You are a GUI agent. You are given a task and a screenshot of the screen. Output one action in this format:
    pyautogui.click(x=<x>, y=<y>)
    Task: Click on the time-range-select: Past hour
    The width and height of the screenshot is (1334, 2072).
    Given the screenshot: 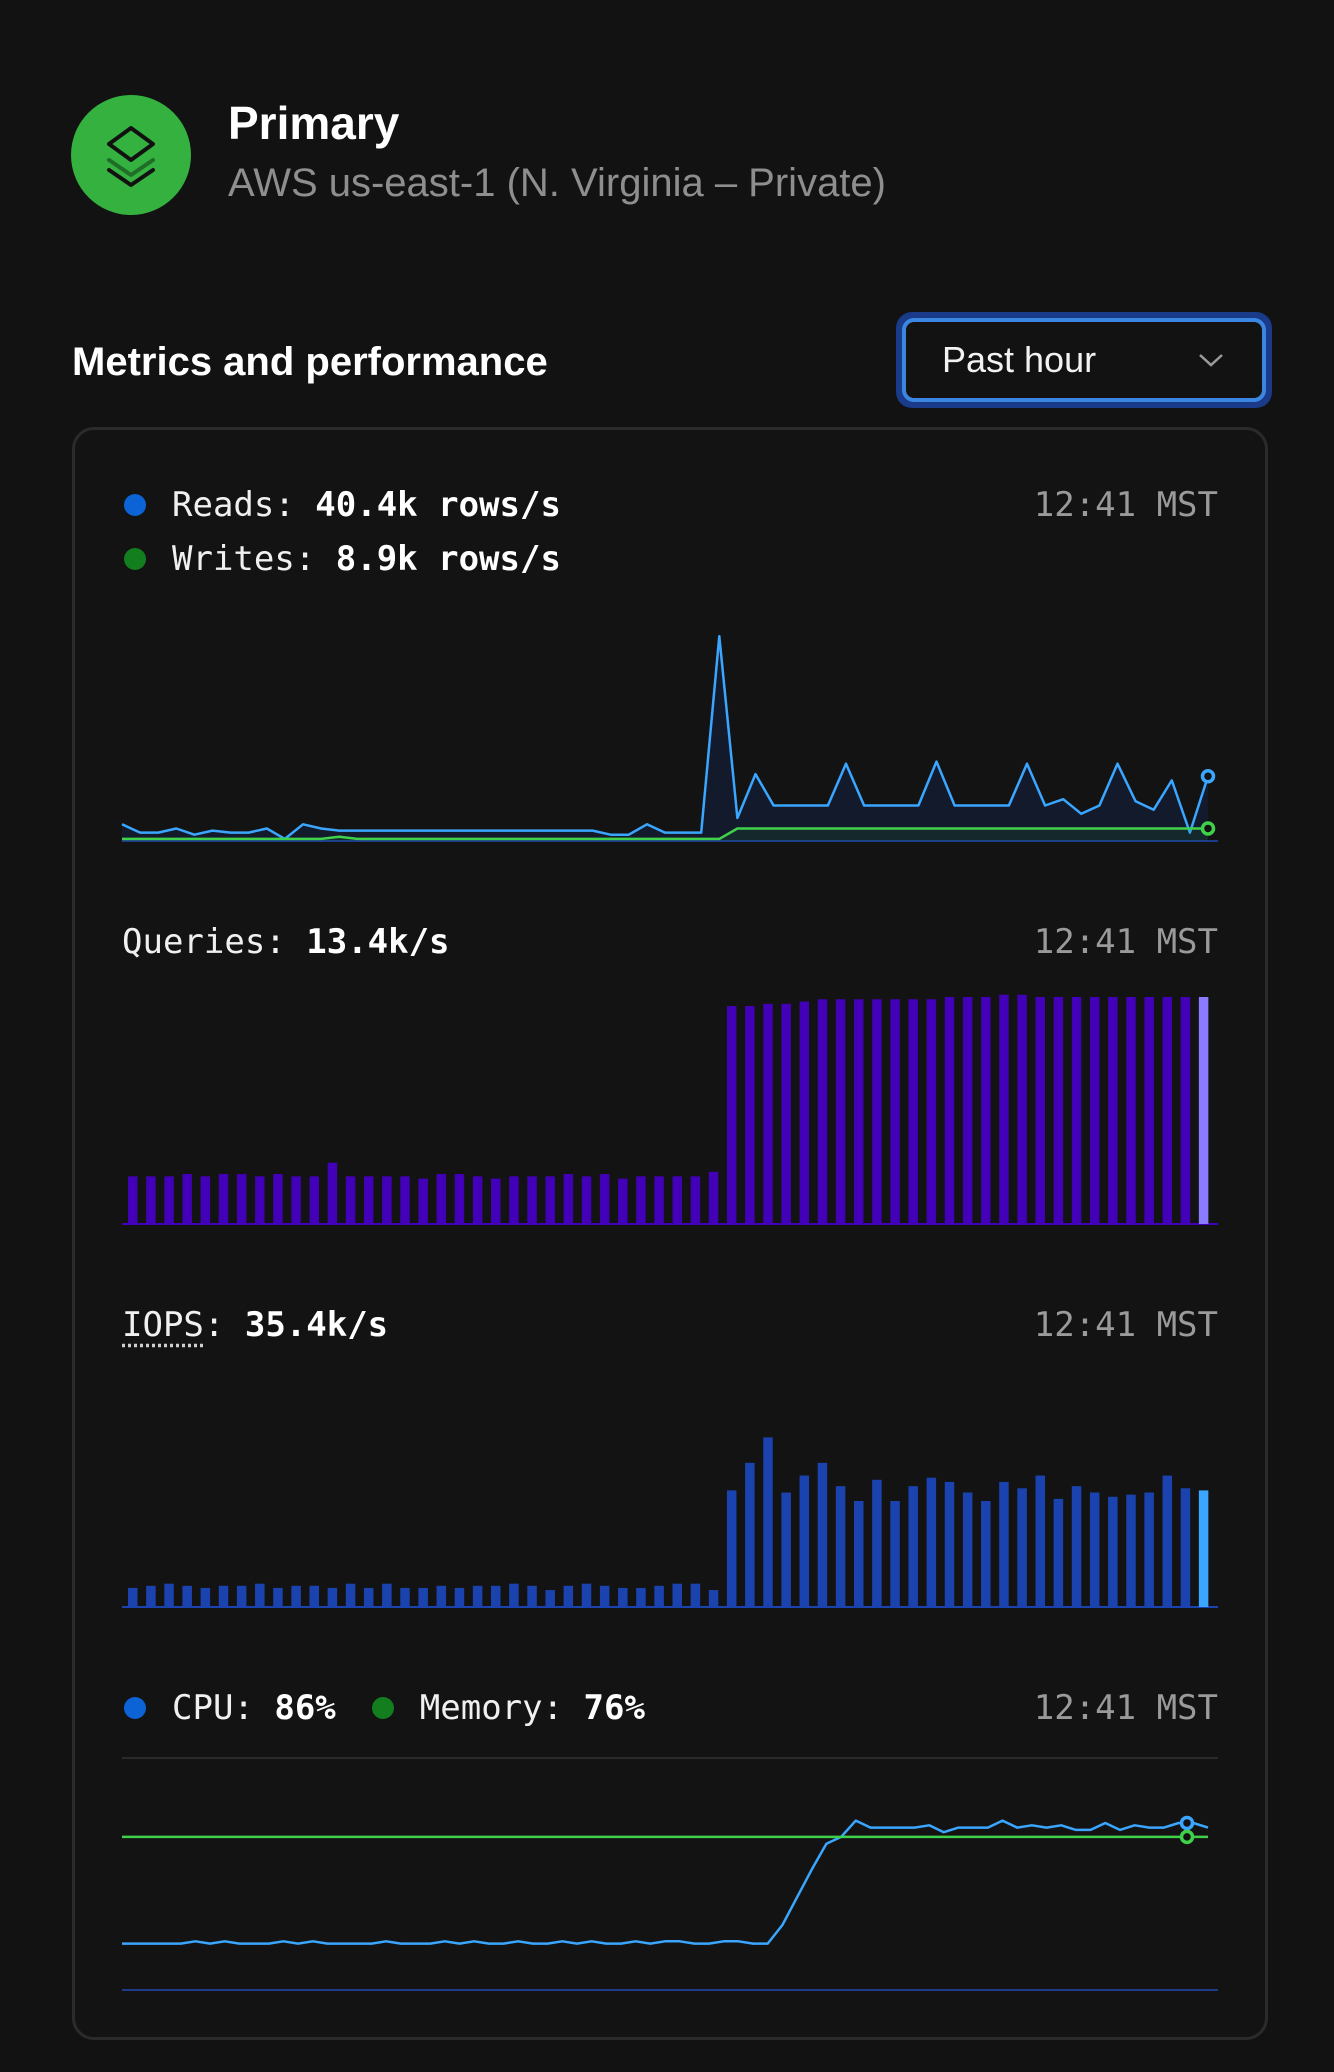 What is the action you would take?
    pyautogui.click(x=1084, y=360)
    